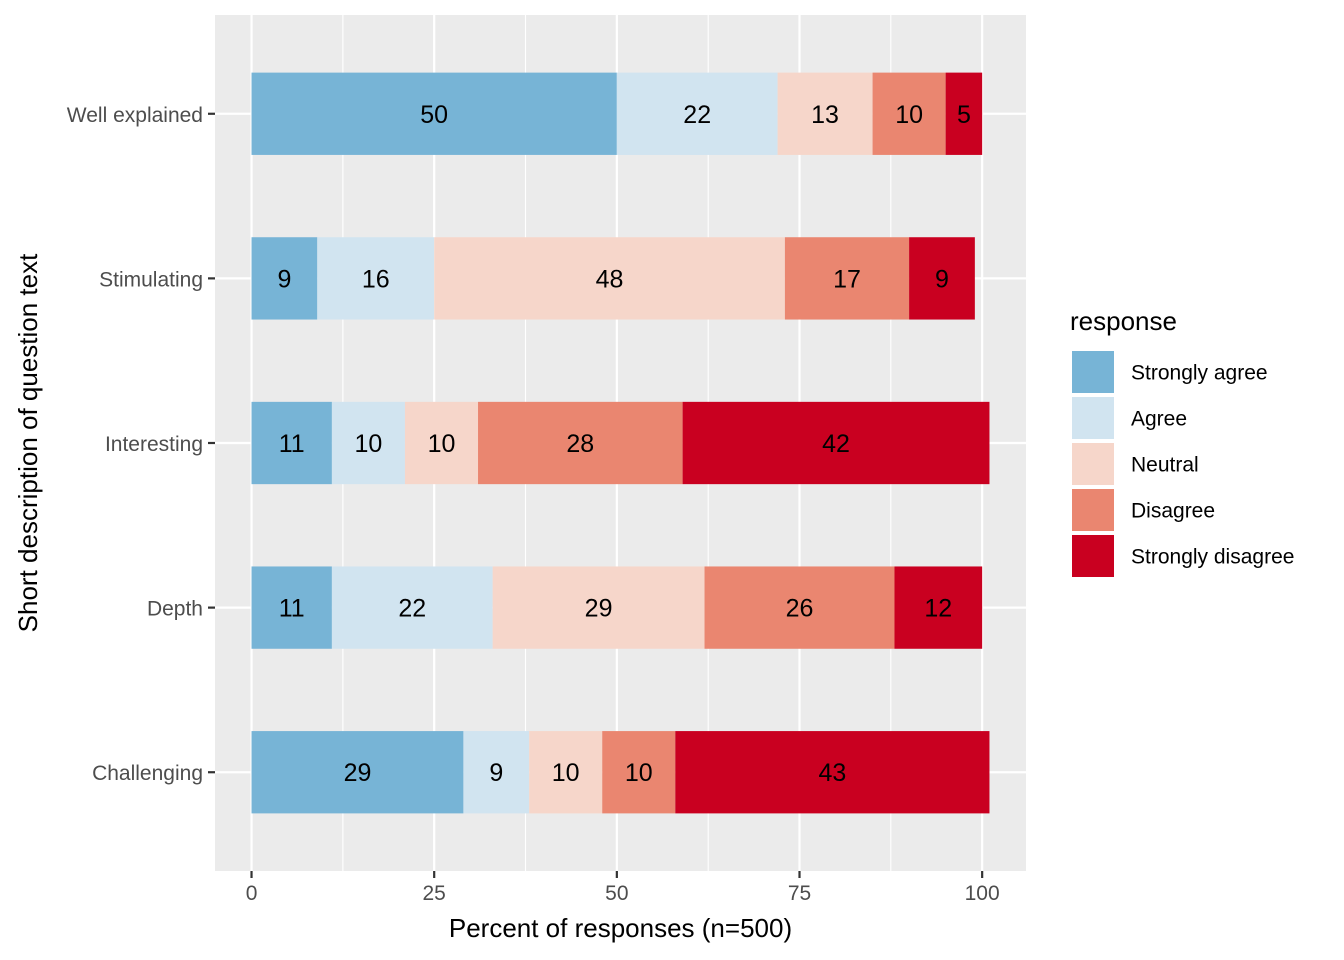 Image resolution: width=1344 pixels, height=960 pixels. What do you see at coordinates (620, 928) in the screenshot?
I see `x-axis-title: Percent of responses (n=500)` at bounding box center [620, 928].